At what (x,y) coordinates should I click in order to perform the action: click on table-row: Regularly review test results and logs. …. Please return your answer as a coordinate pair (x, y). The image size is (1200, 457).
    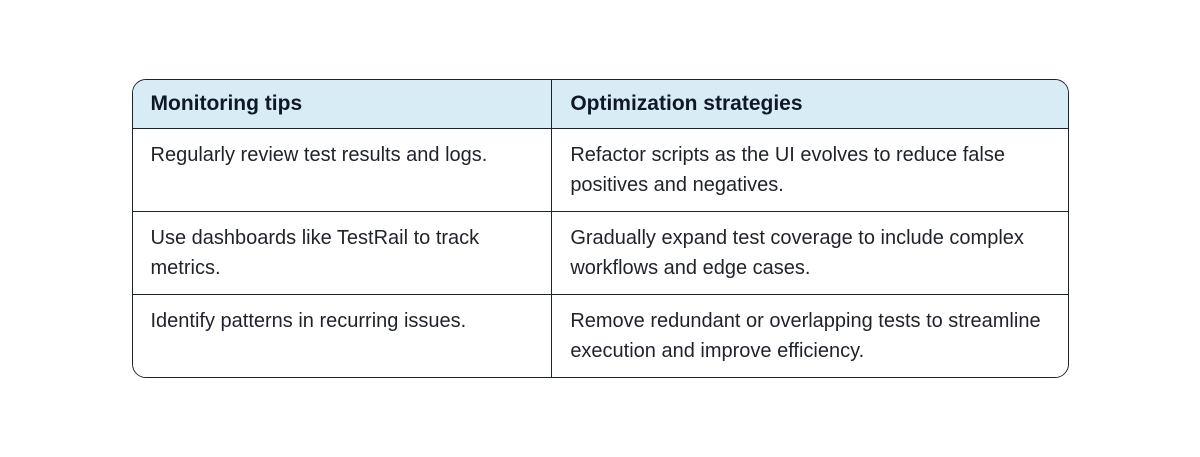
    Looking at the image, I should click on (600, 170).